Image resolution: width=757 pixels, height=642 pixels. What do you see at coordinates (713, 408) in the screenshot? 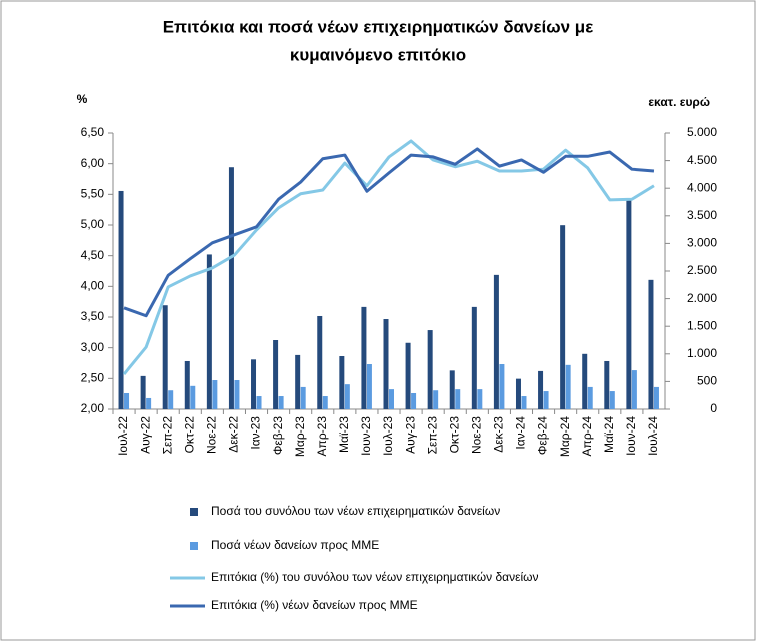
I see `y2-tick-label: 0` at bounding box center [713, 408].